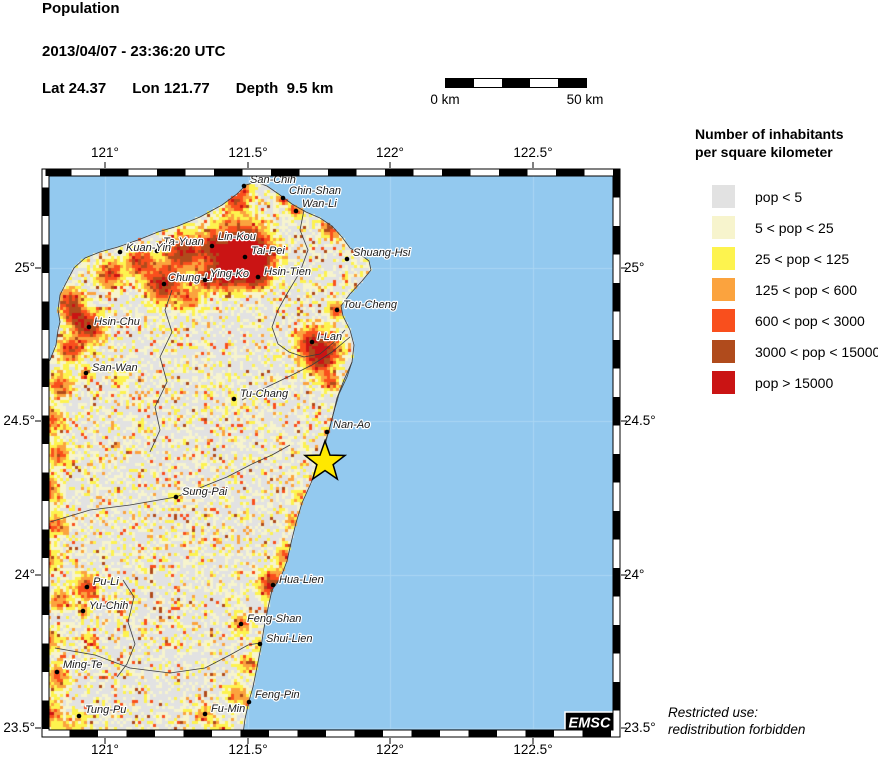 The image size is (878, 758). I want to click on legend-item: pop > 15000, so click(795, 382).